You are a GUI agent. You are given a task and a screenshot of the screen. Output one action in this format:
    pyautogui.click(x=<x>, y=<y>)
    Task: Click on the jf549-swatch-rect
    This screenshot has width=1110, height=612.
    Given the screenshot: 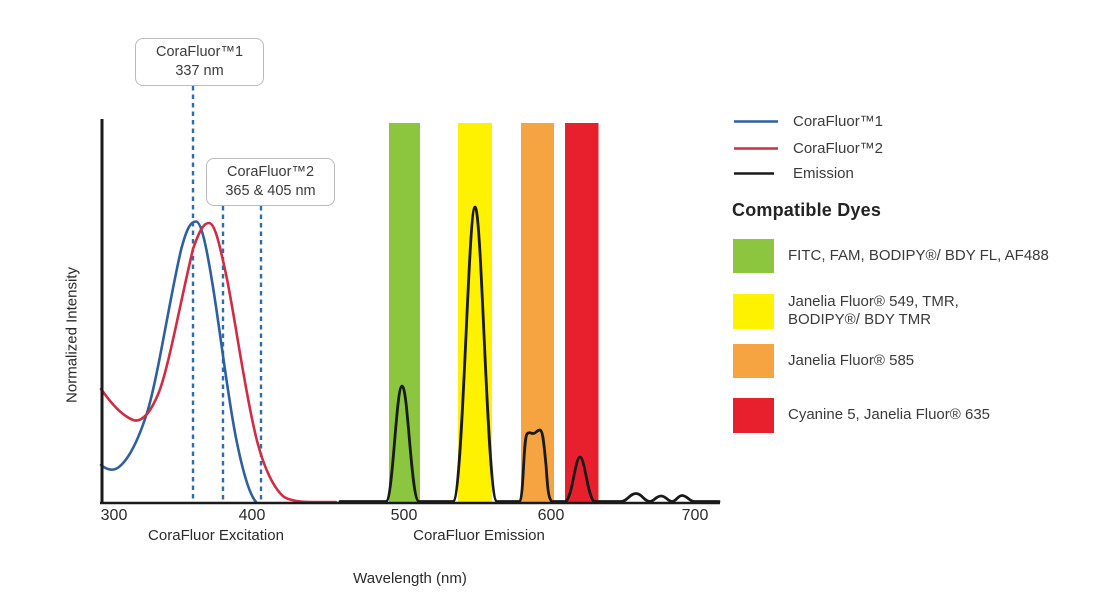 What is the action you would take?
    pyautogui.click(x=753, y=311)
    